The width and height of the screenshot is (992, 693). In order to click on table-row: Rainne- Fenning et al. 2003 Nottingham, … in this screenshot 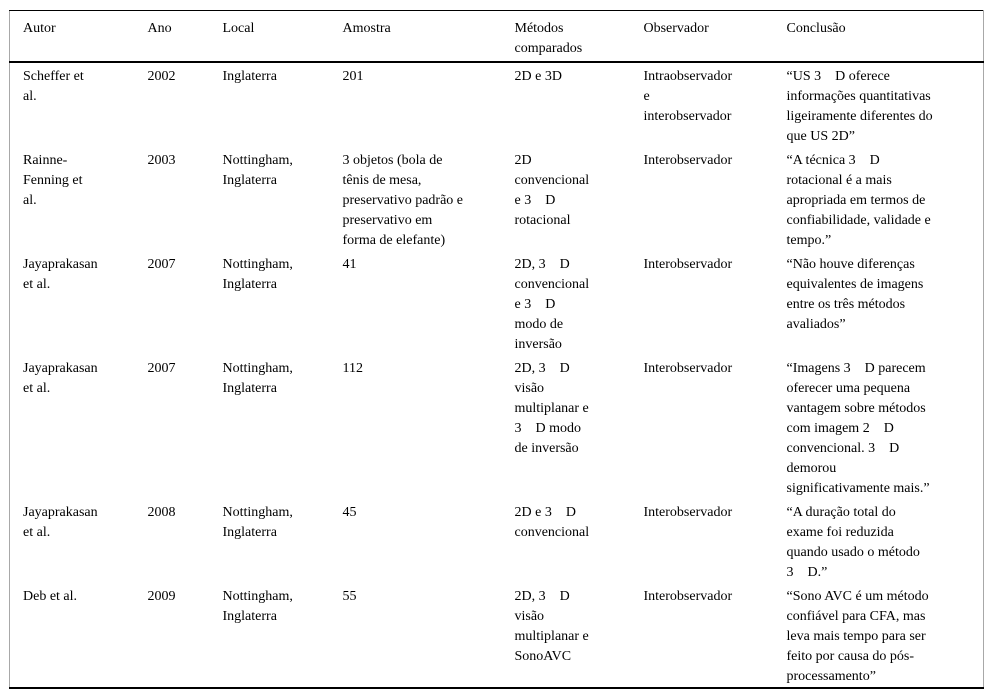, I will do `click(497, 199)`.